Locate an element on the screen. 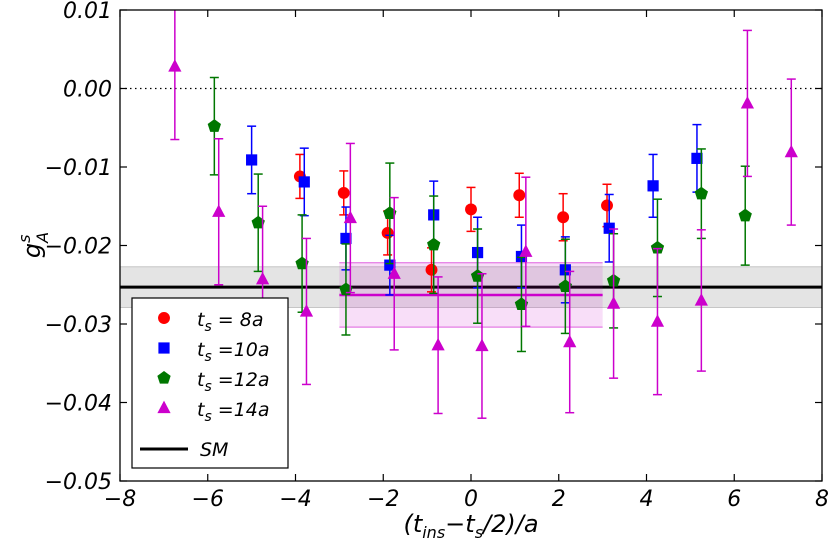  x-tick-label: 8 is located at coordinates (822, 499).